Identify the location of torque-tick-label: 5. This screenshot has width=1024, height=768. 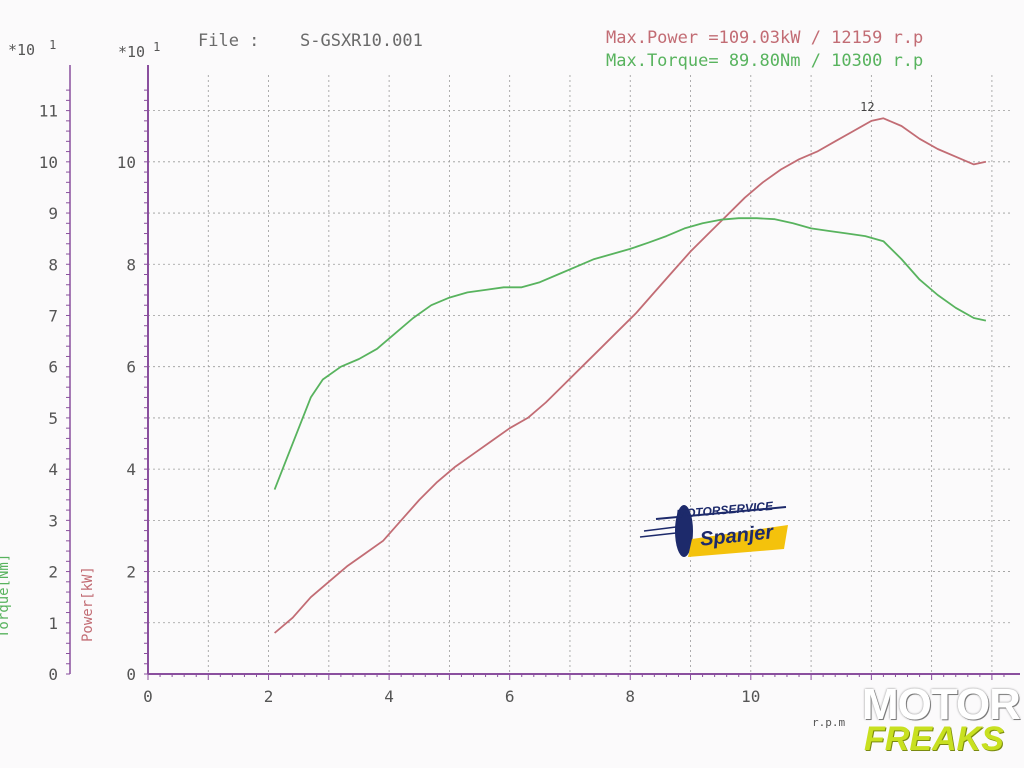
(53, 418).